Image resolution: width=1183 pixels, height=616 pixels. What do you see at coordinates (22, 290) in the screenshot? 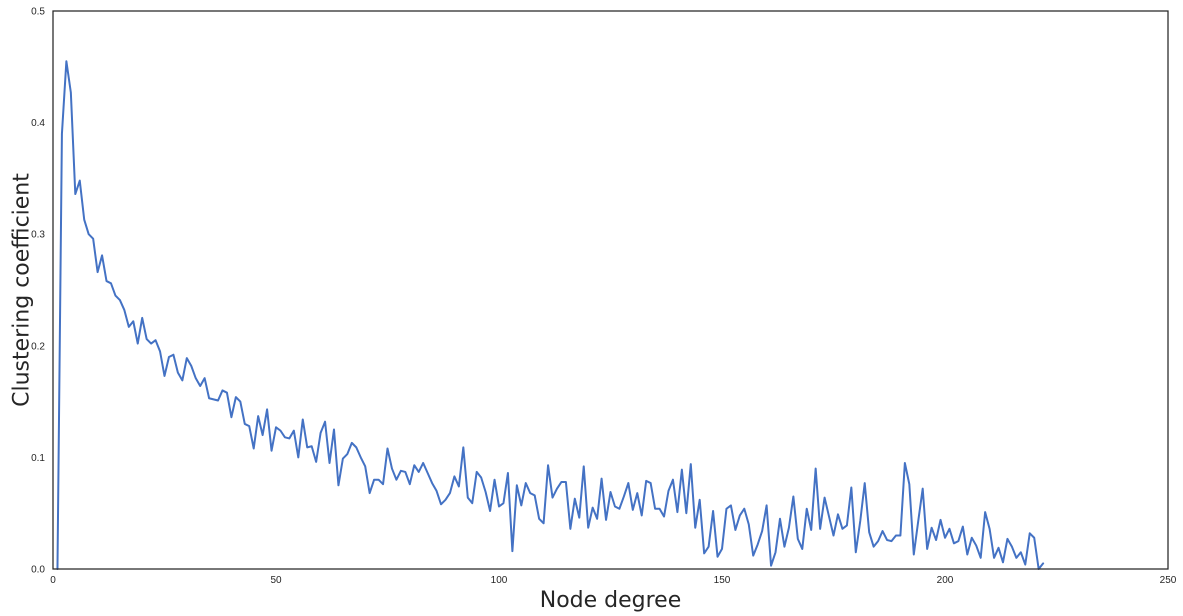
I see `y-axis-label: Clustering coefficient` at bounding box center [22, 290].